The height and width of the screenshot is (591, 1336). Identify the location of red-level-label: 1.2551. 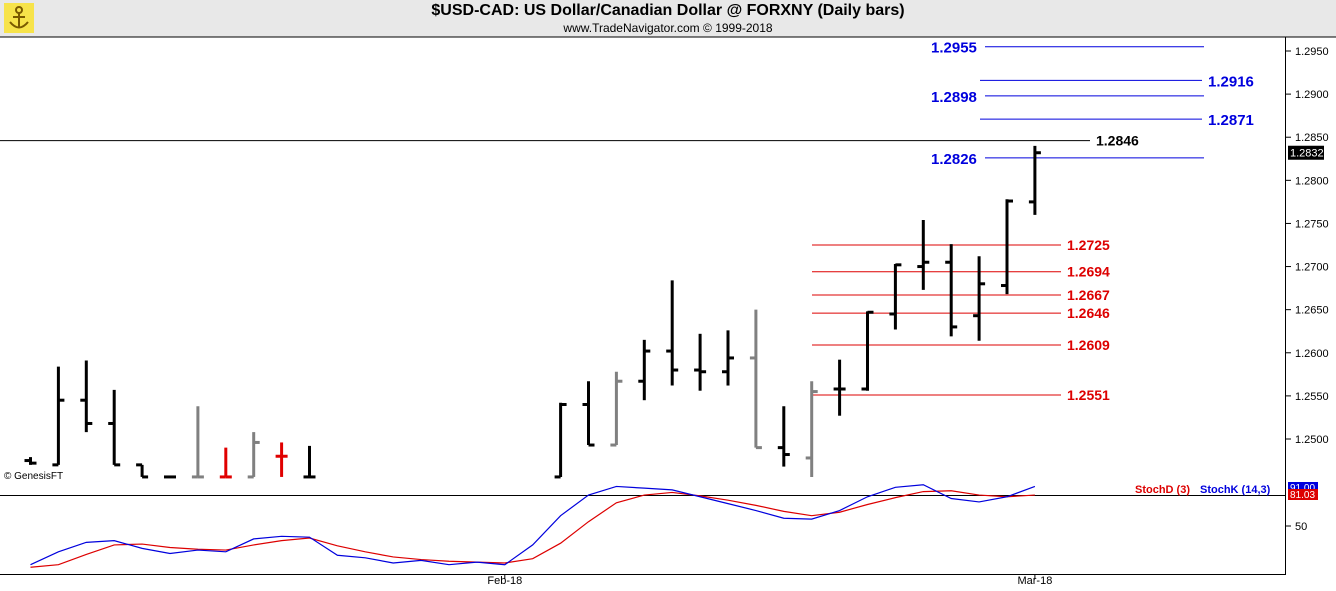
(1088, 395).